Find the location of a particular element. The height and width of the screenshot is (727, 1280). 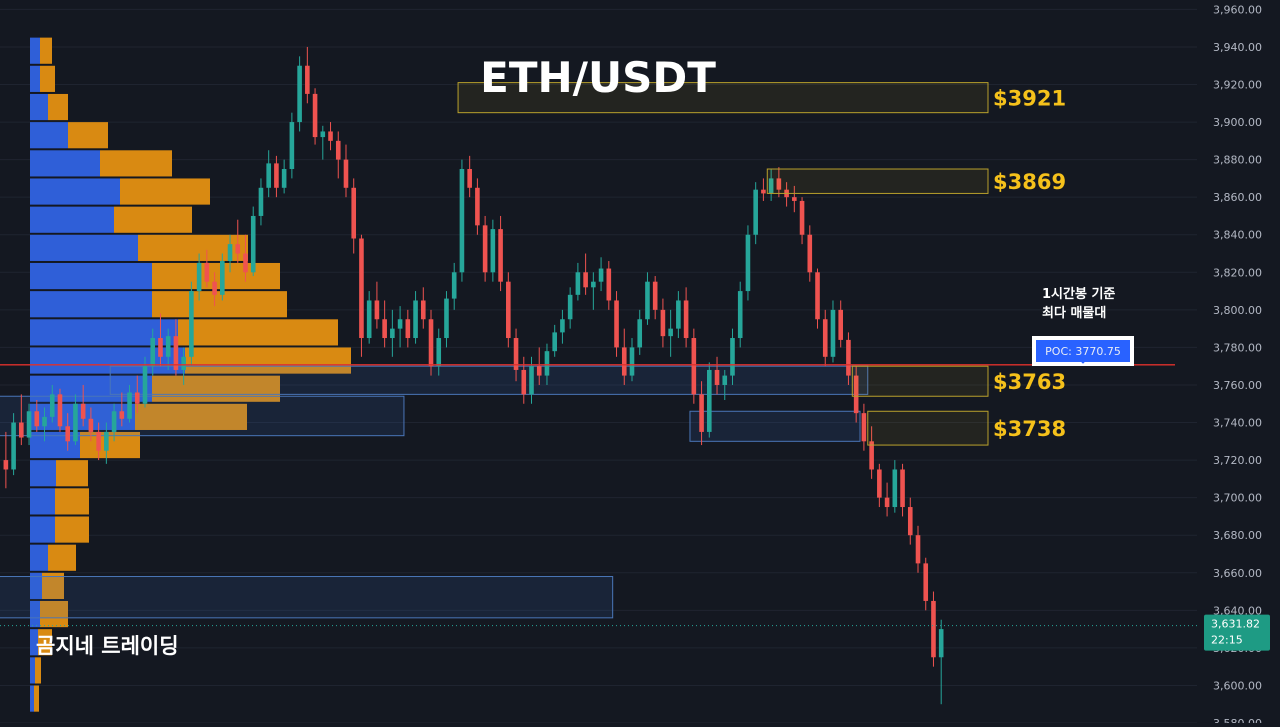

current-price-badge is located at coordinates (1237, 632).